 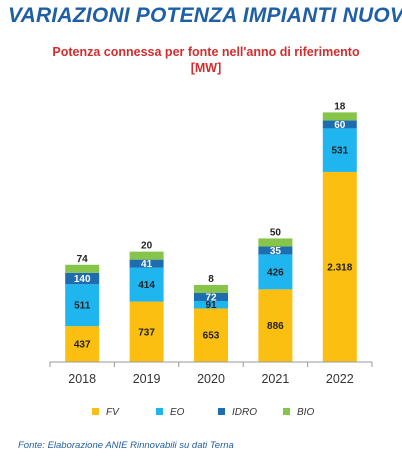 I want to click on legend-label-bio: BIO, so click(x=305, y=412).